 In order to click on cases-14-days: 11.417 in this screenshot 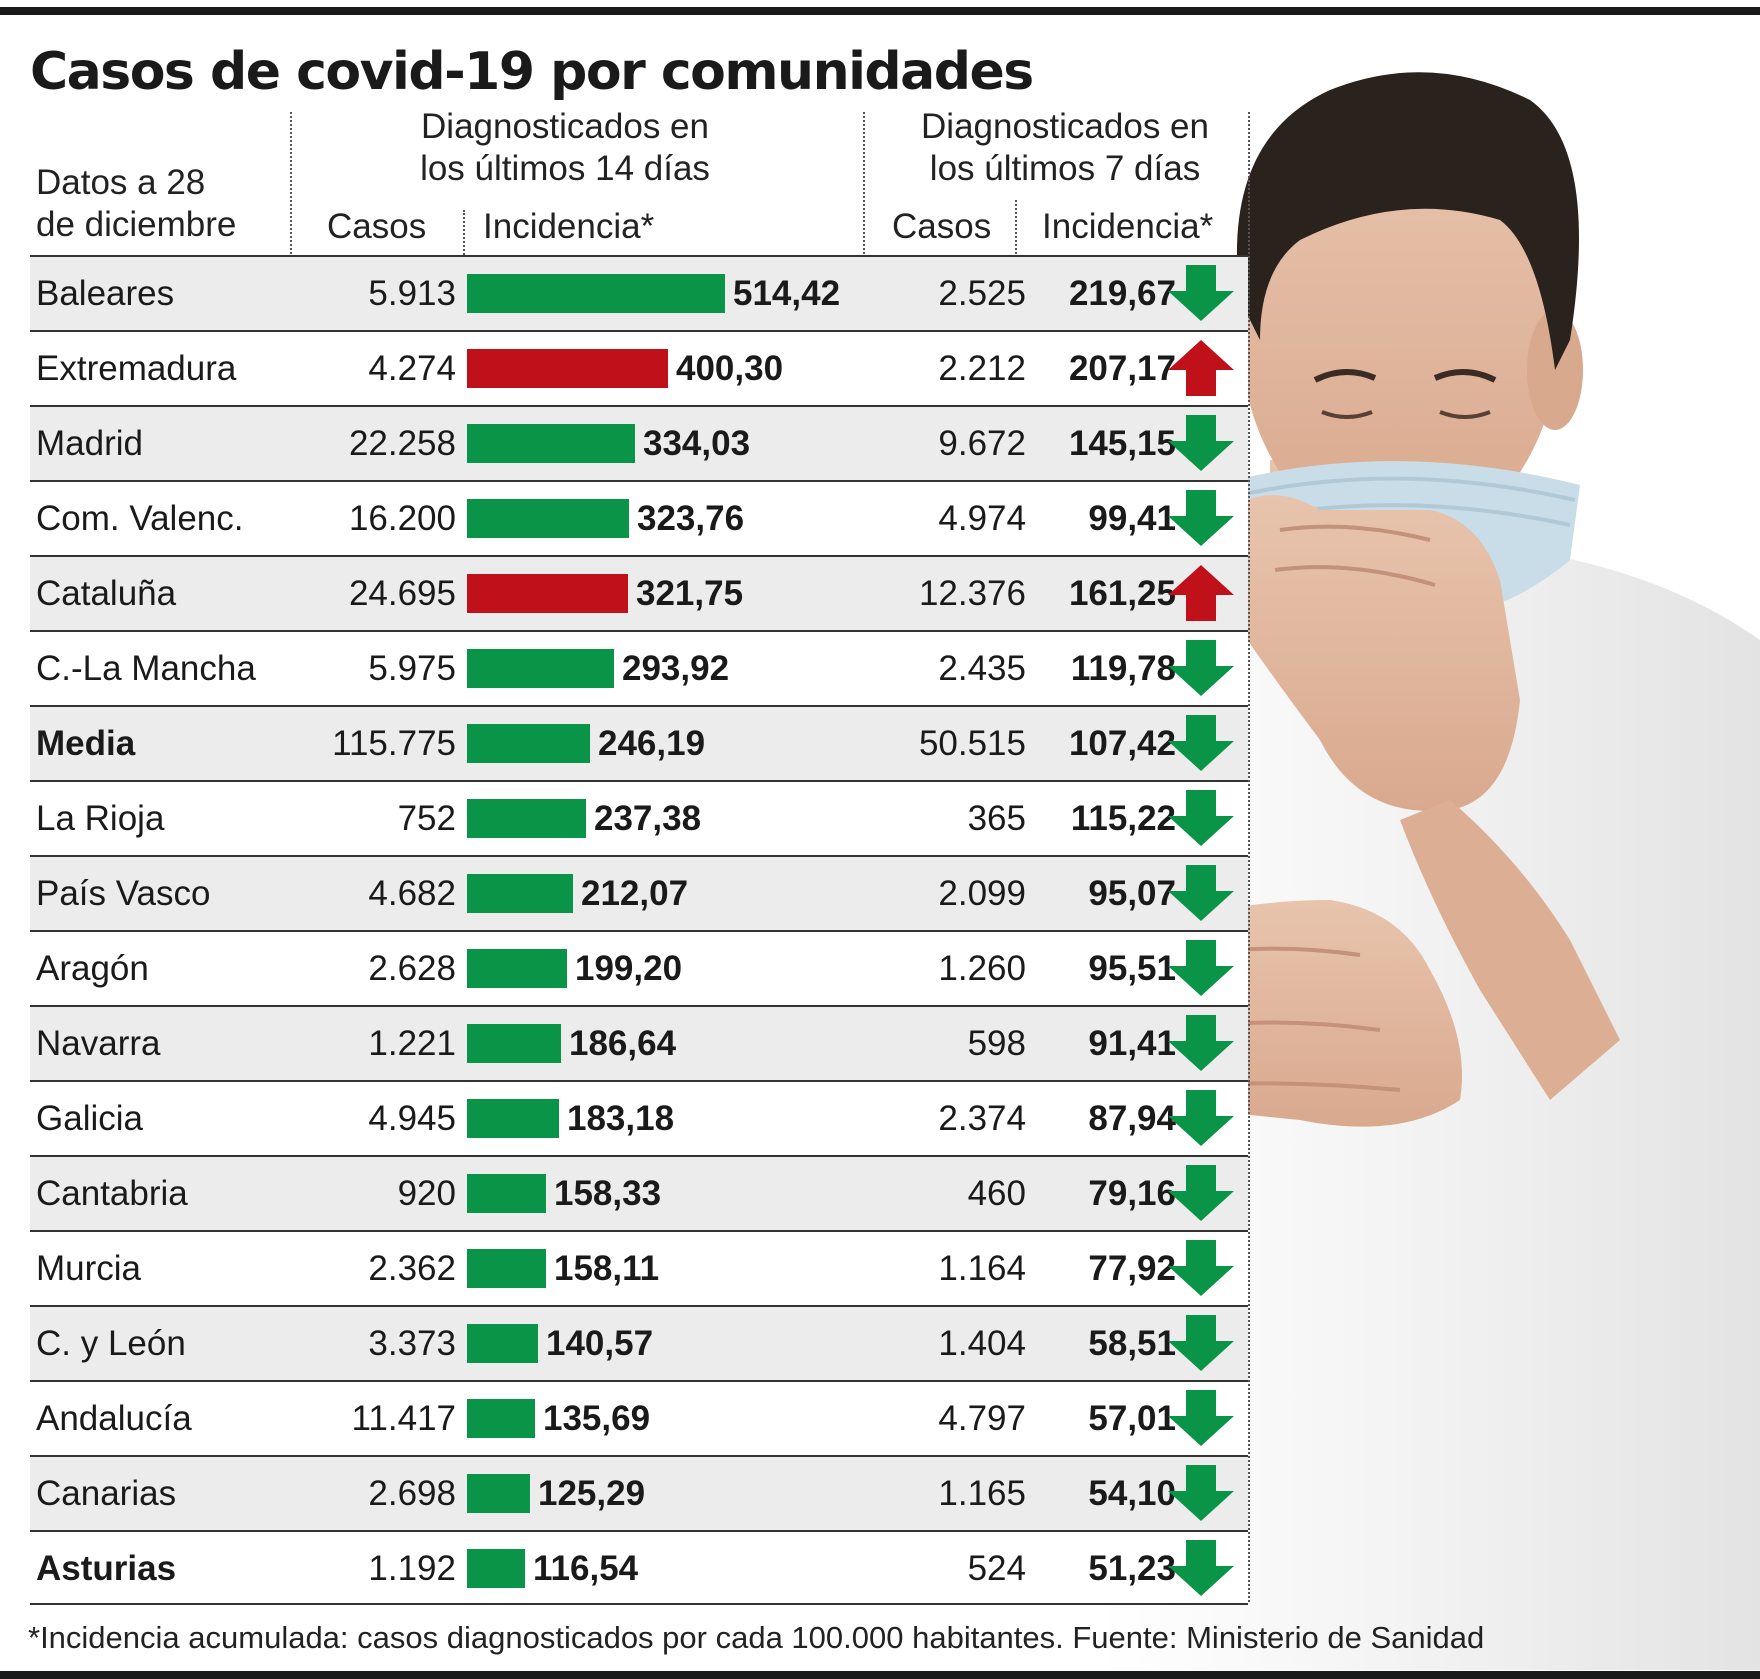, I will do `click(403, 1418)`.